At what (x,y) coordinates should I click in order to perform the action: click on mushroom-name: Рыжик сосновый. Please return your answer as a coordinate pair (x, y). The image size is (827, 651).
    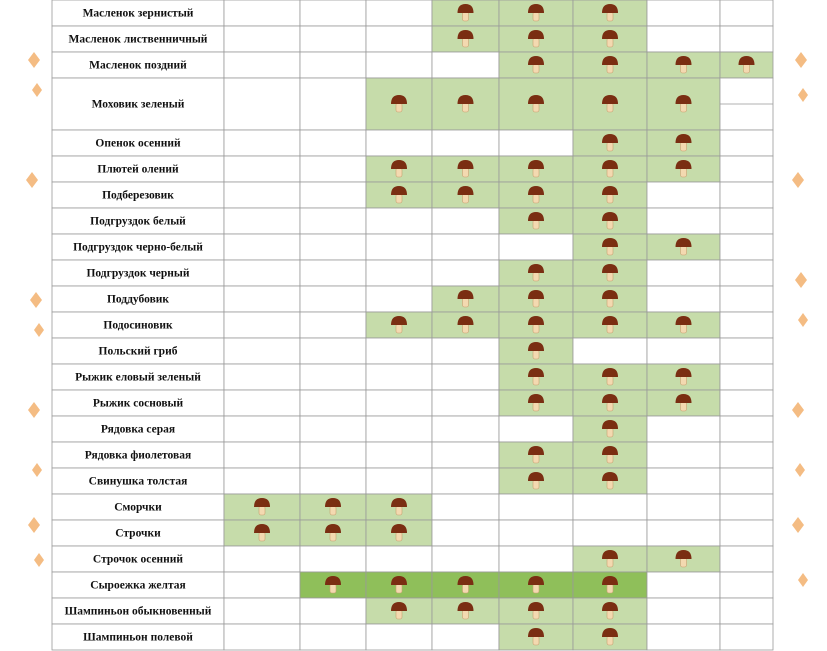
    Looking at the image, I should click on (138, 404).